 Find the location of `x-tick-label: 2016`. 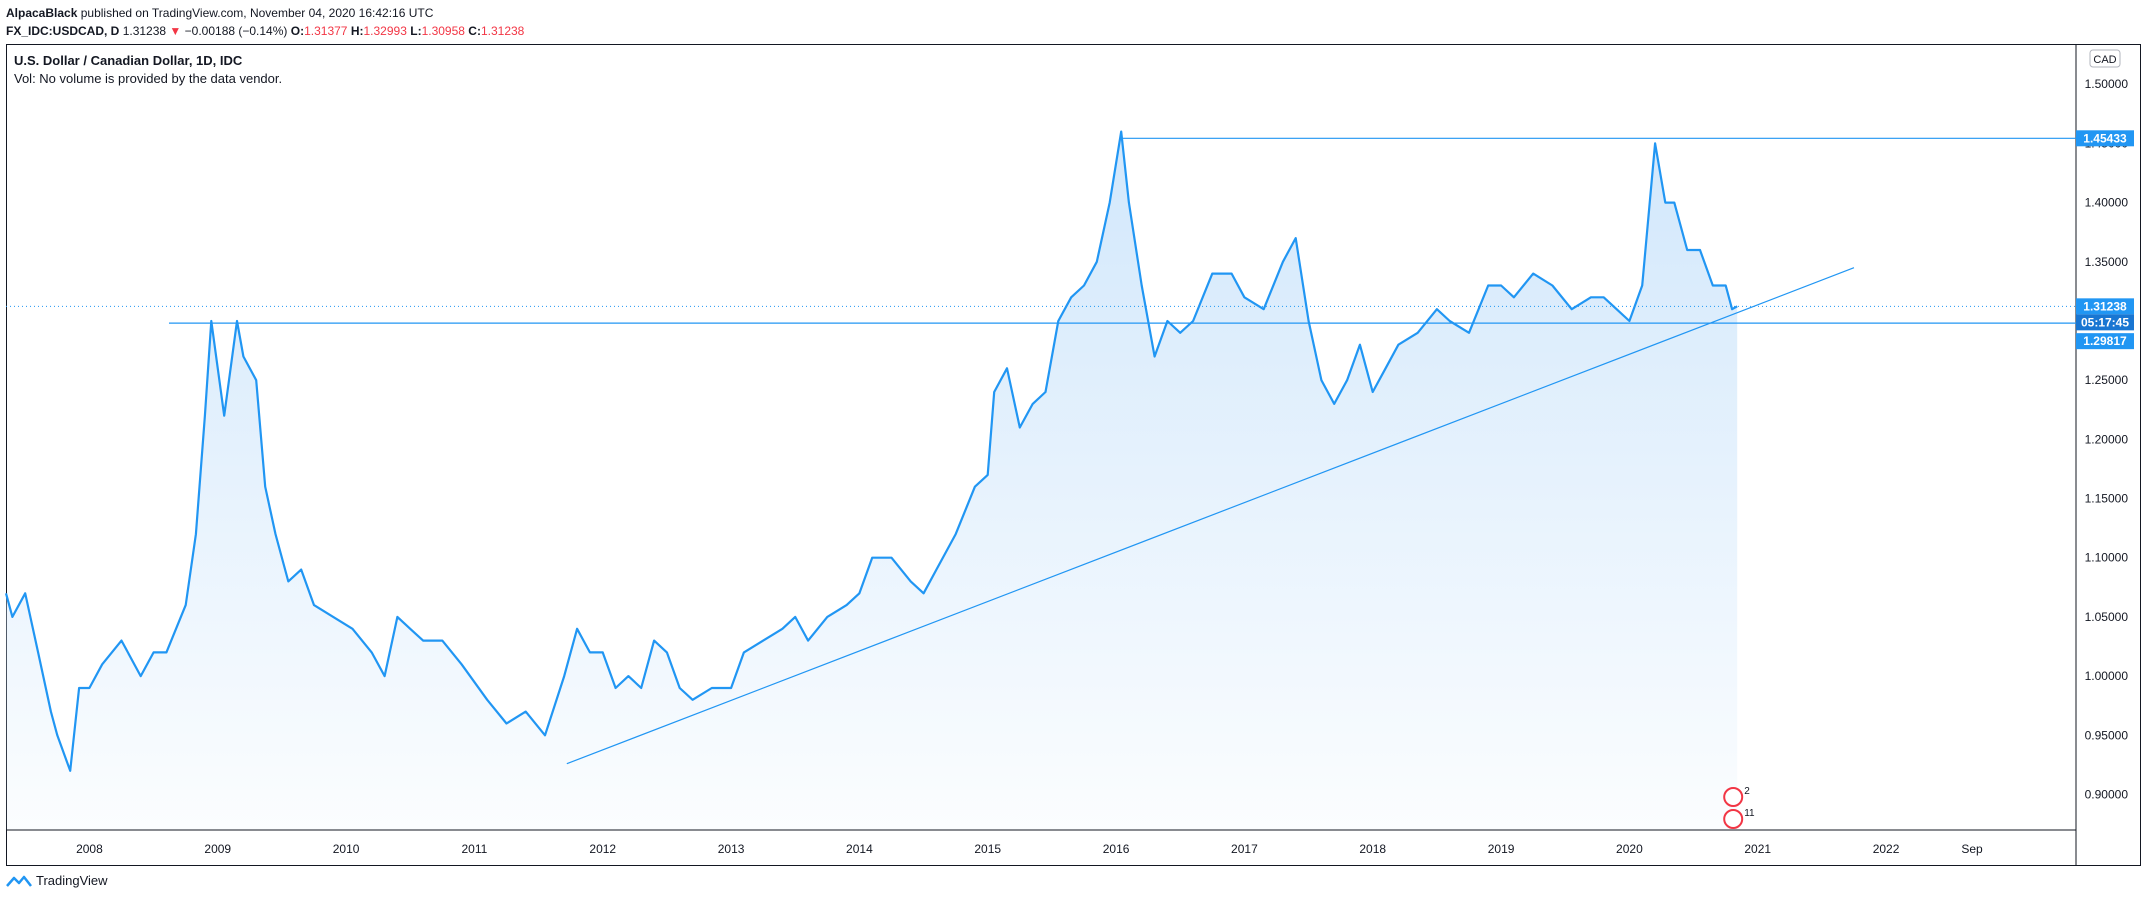

x-tick-label: 2016 is located at coordinates (1116, 849).